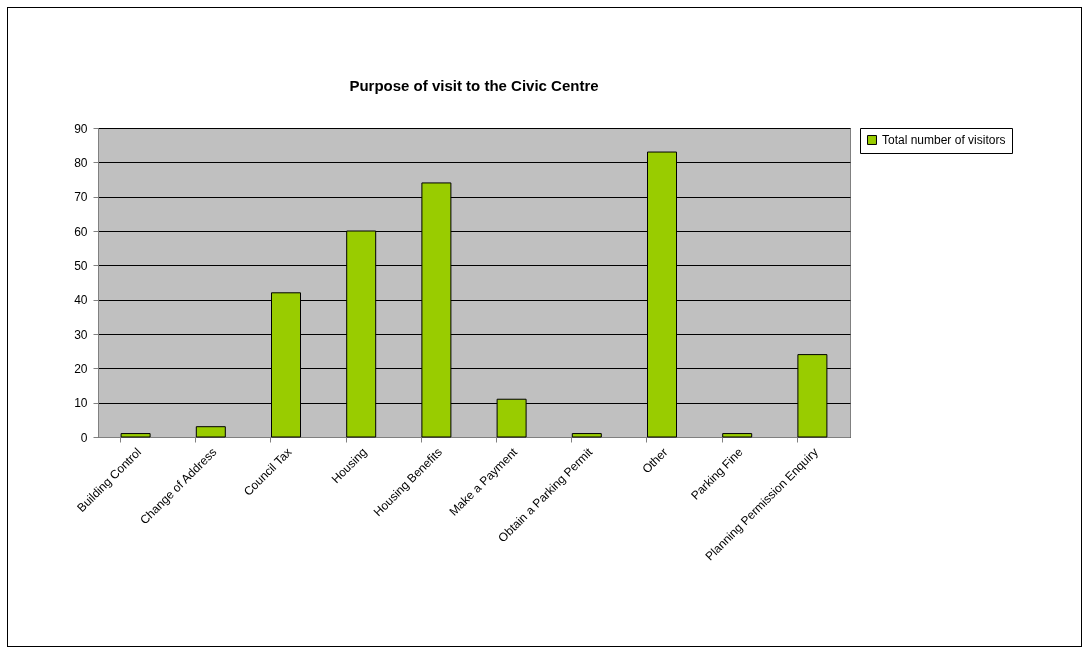 Image resolution: width=1086 pixels, height=654 pixels. What do you see at coordinates (81, 162) in the screenshot?
I see `y-tick-label: 80` at bounding box center [81, 162].